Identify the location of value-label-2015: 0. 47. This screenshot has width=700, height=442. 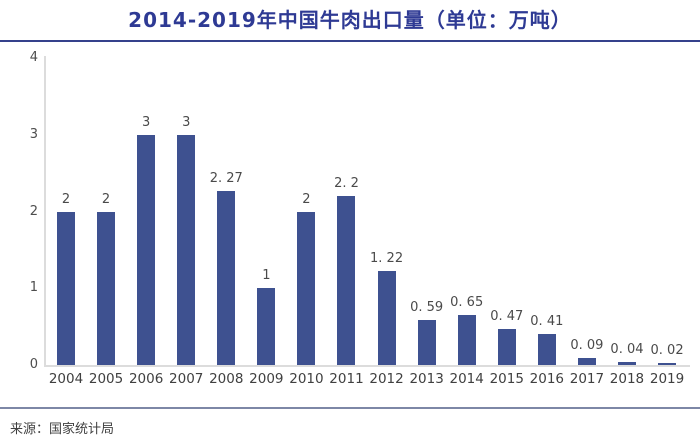
(507, 316).